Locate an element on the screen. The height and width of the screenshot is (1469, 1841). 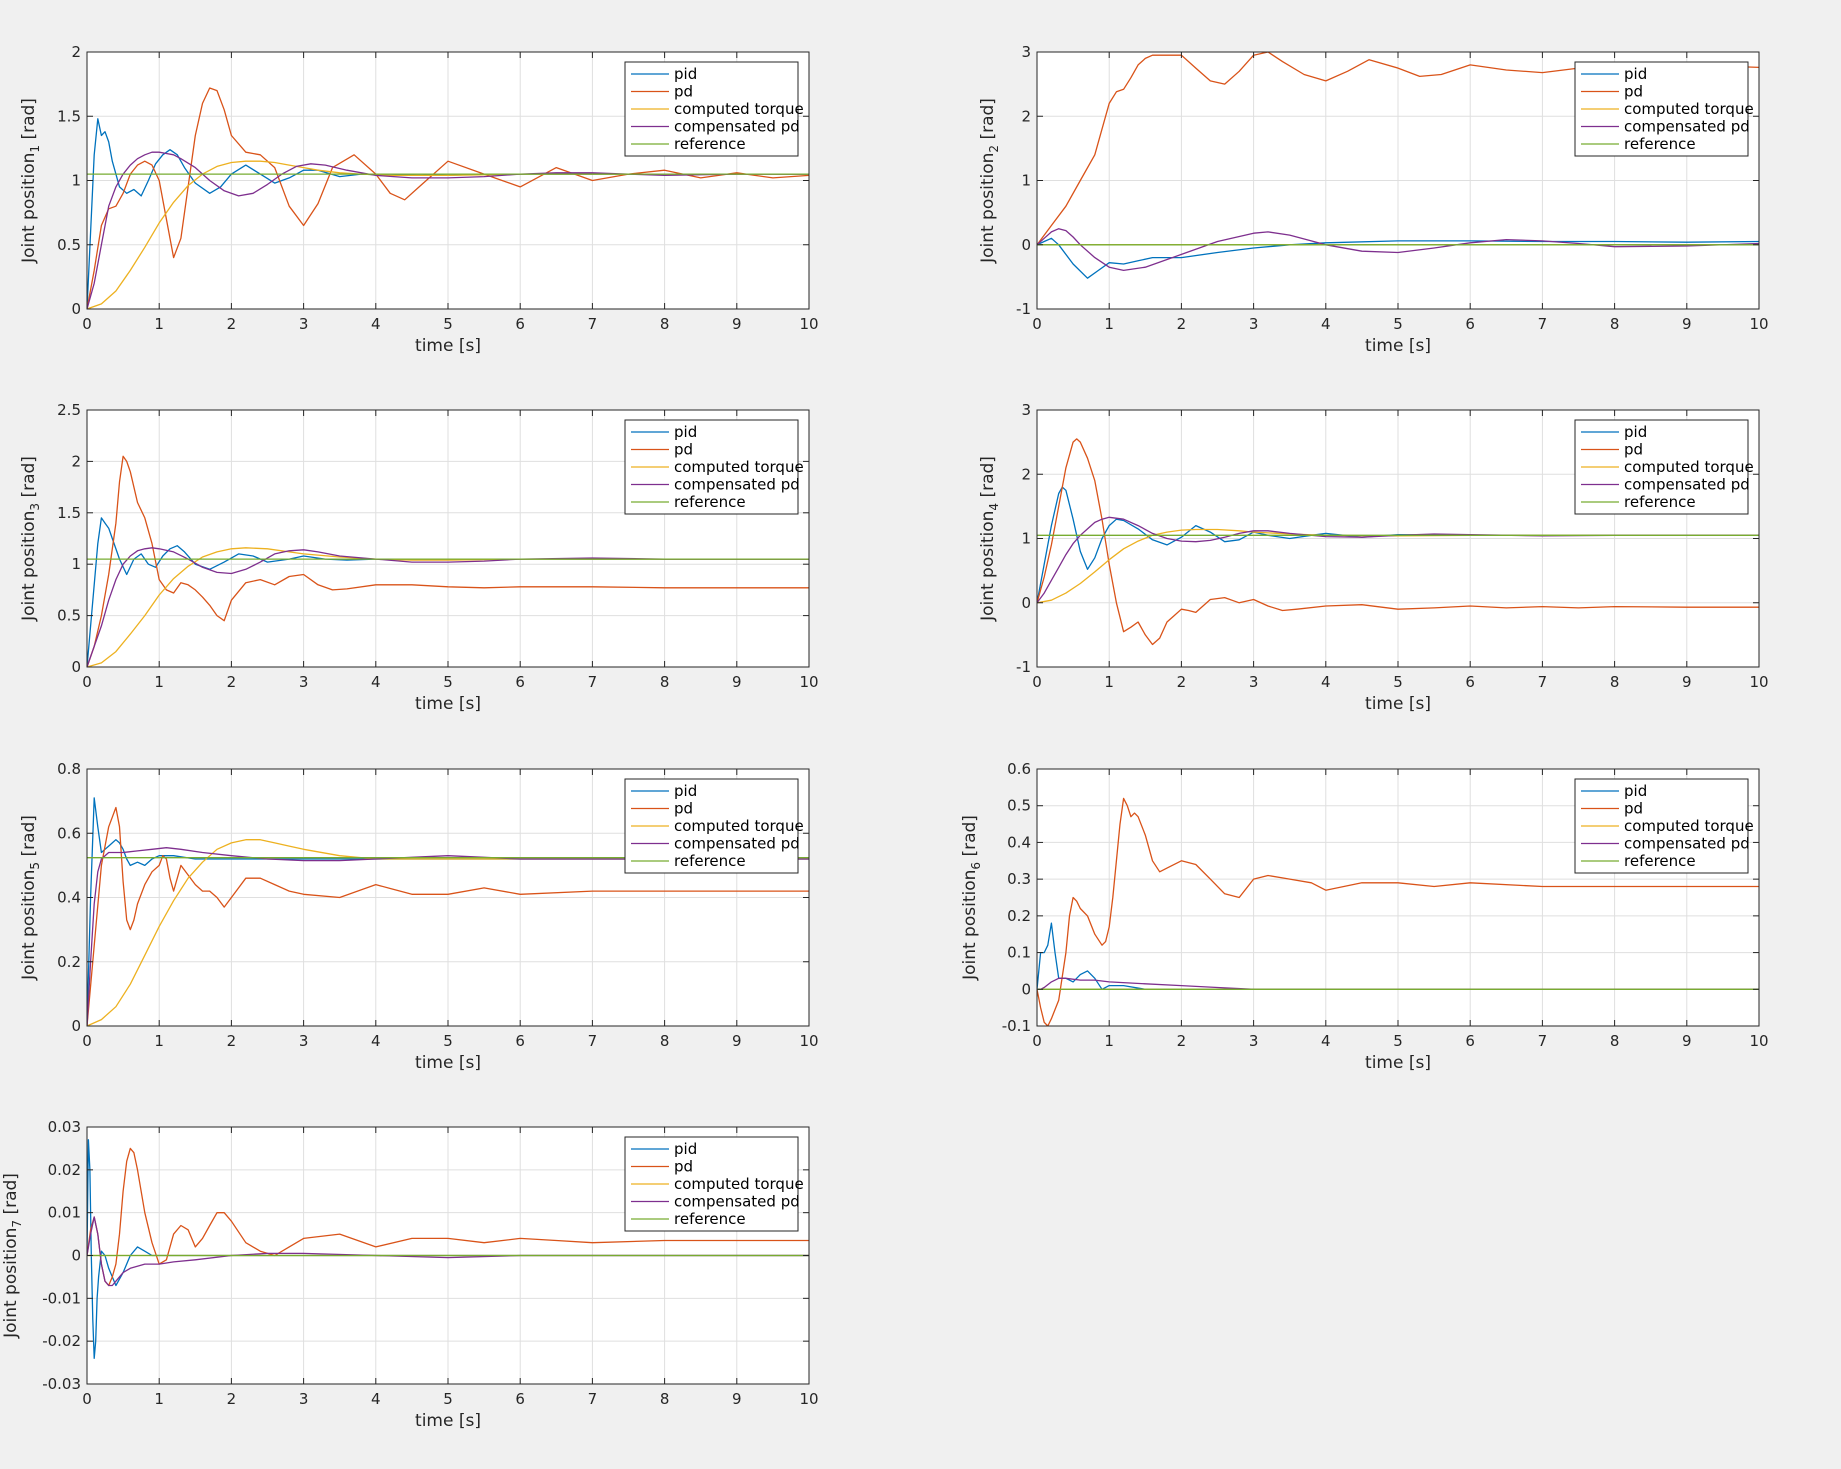
series-line-pid is located at coordinates (1398, 258).